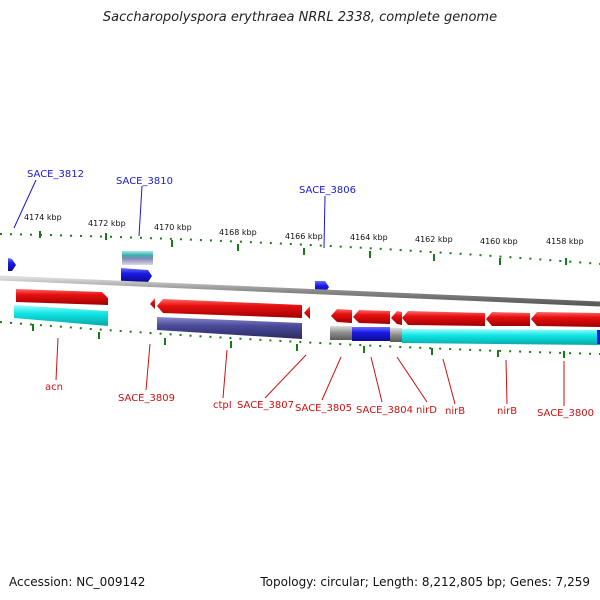 The height and width of the screenshot is (600, 600). What do you see at coordinates (499, 241) in the screenshot?
I see `scale-label: 4160 kbp` at bounding box center [499, 241].